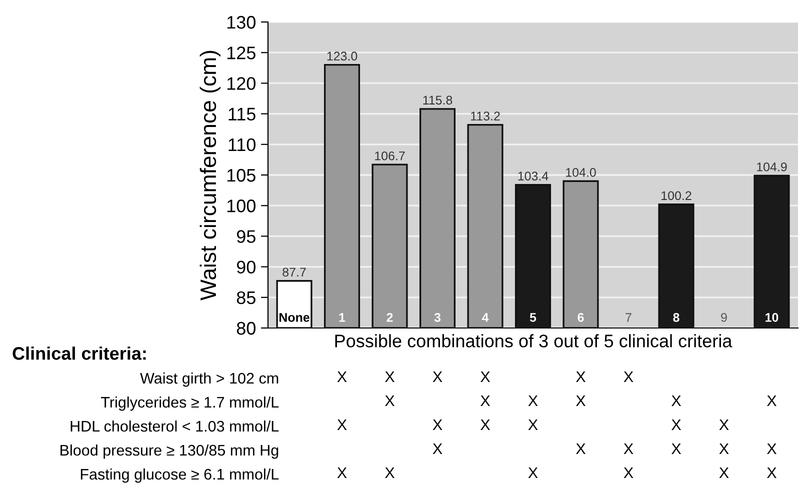 The height and width of the screenshot is (486, 799). What do you see at coordinates (342, 56) in the screenshot?
I see `data-label: 123.0` at bounding box center [342, 56].